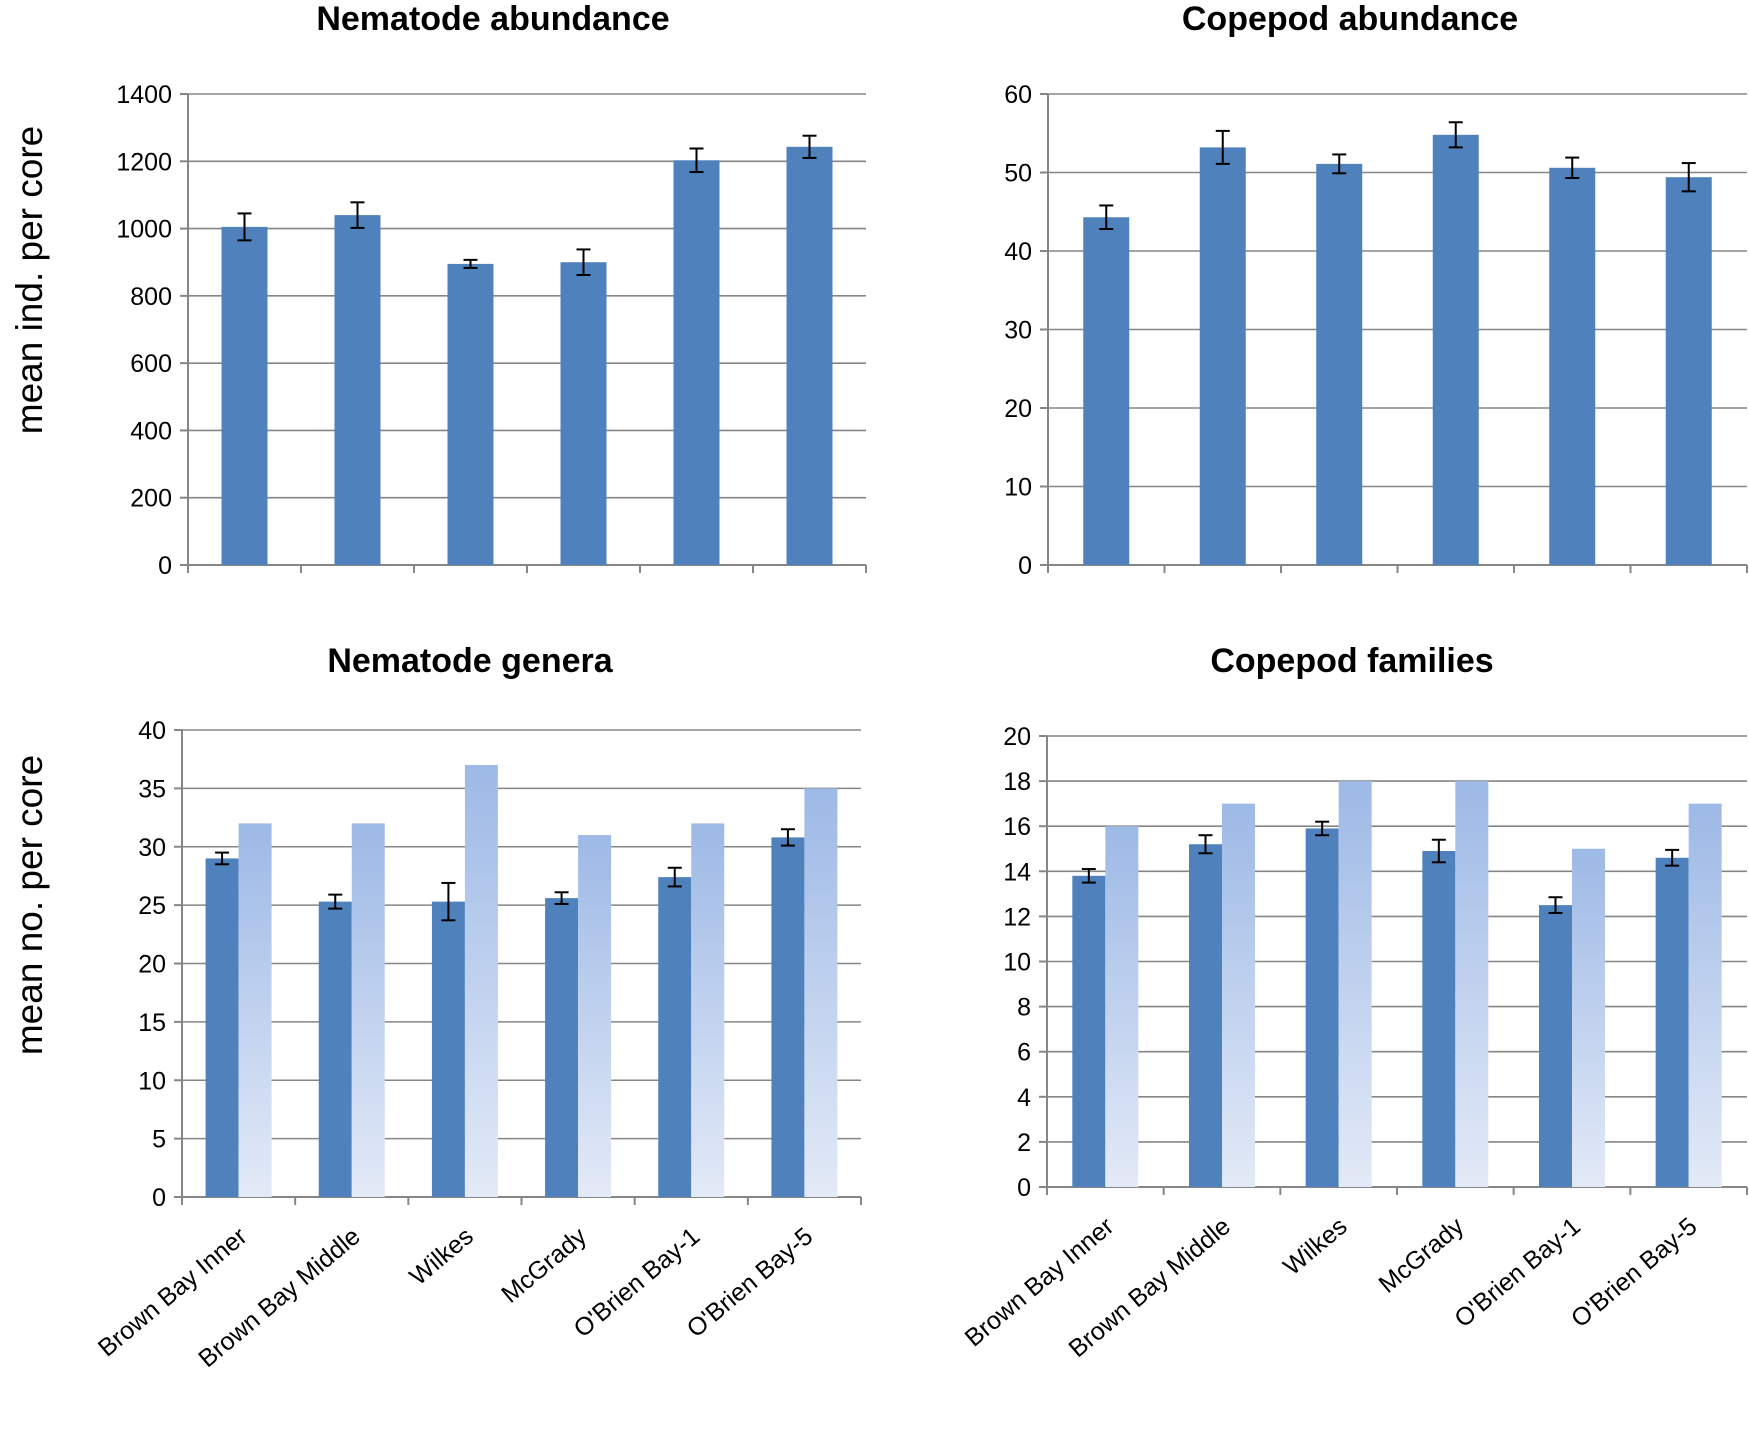 The image size is (1749, 1432). Describe the element at coordinates (151, 499) in the screenshot. I see `y-tick-label: 200` at that location.